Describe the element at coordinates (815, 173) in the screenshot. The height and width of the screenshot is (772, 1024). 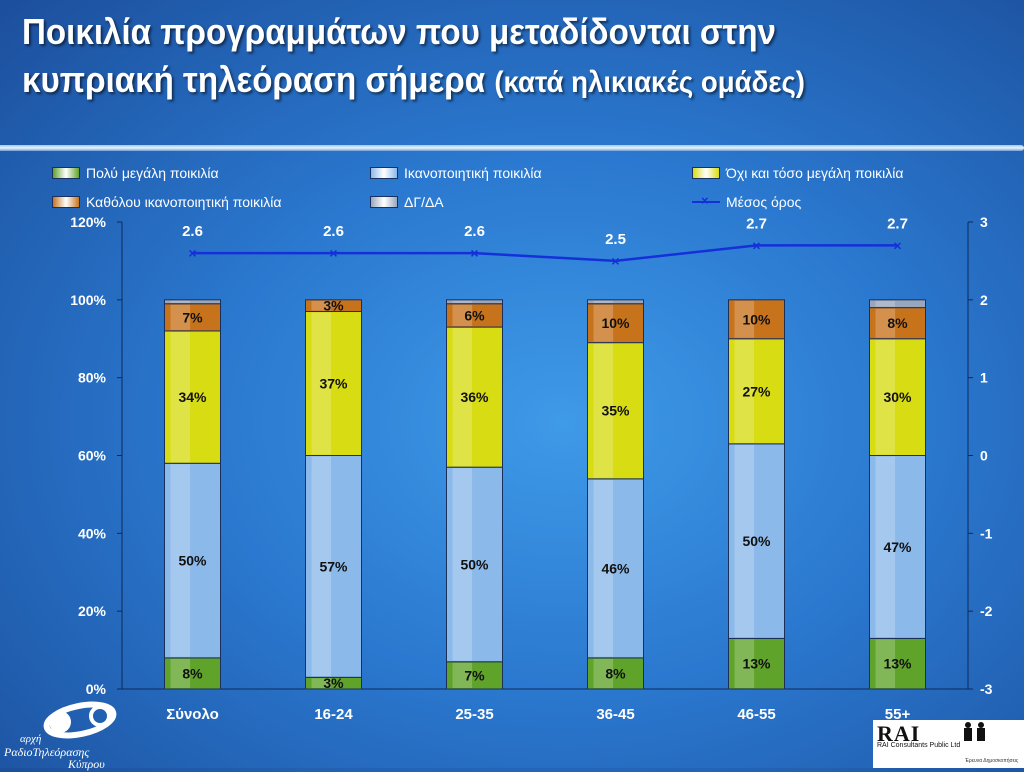
I see `legend-label: Όχι και τόσο μεγάλη ποικιλία` at that location.